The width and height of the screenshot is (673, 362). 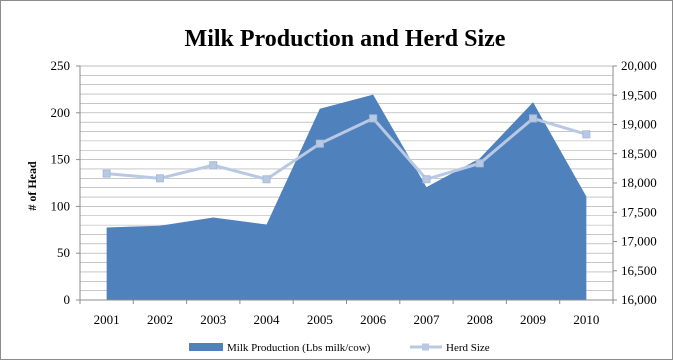 I want to click on line-series-layer, so click(x=346, y=149).